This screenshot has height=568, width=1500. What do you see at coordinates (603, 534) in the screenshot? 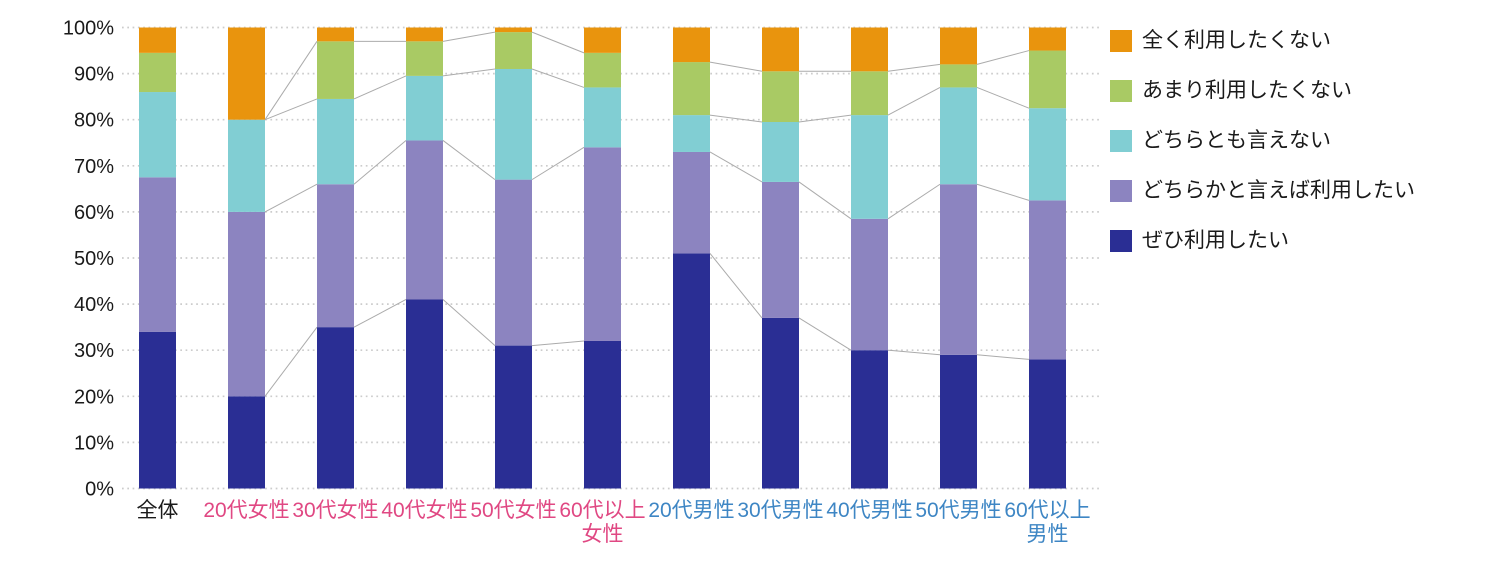
I see `x-category-label: 女性` at bounding box center [603, 534].